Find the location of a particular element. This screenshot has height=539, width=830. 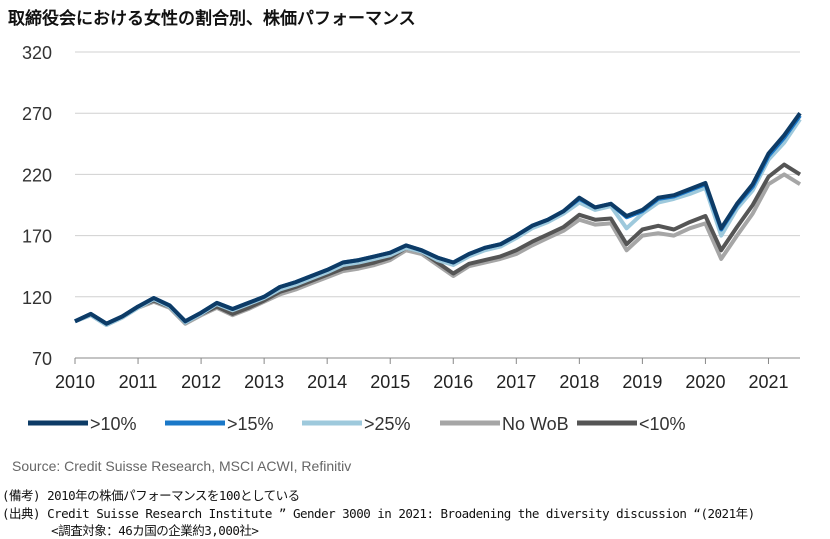

y-tick-label: 70 is located at coordinates (42, 359).